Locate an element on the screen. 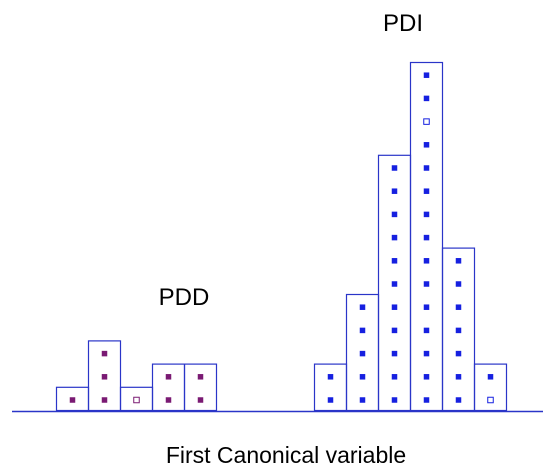 This screenshot has width=550, height=474. marker-open-pdd is located at coordinates (136, 400).